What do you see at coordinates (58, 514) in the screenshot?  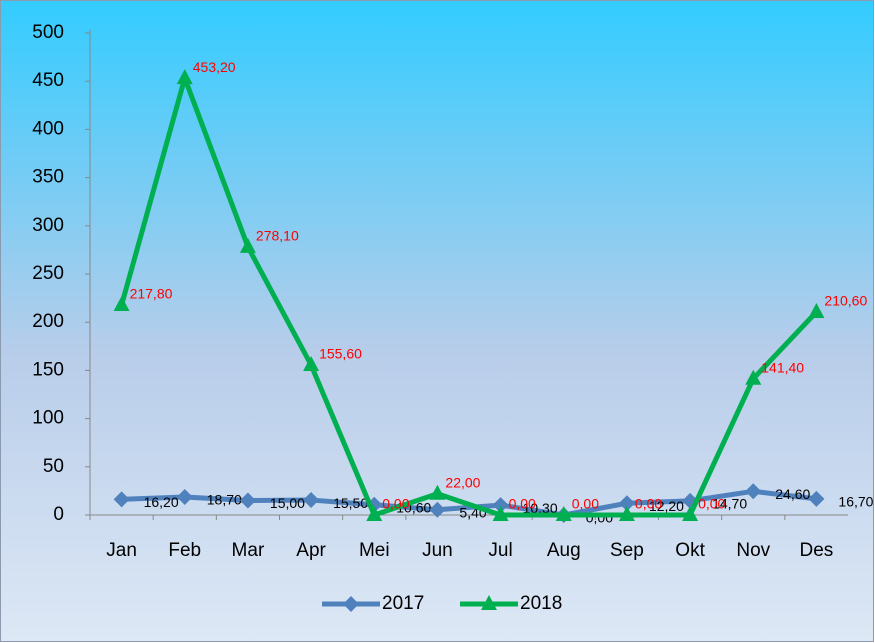 I see `y-tick-label: 0` at bounding box center [58, 514].